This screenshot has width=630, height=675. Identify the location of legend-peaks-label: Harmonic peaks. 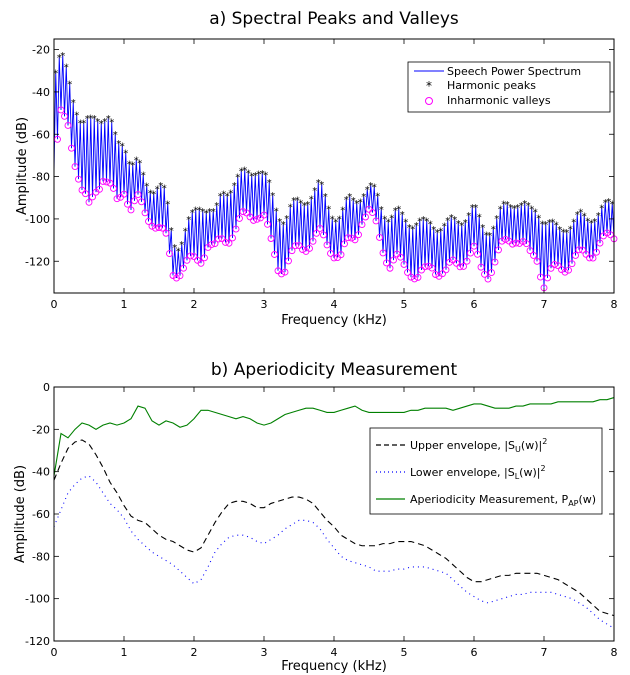
(491, 85).